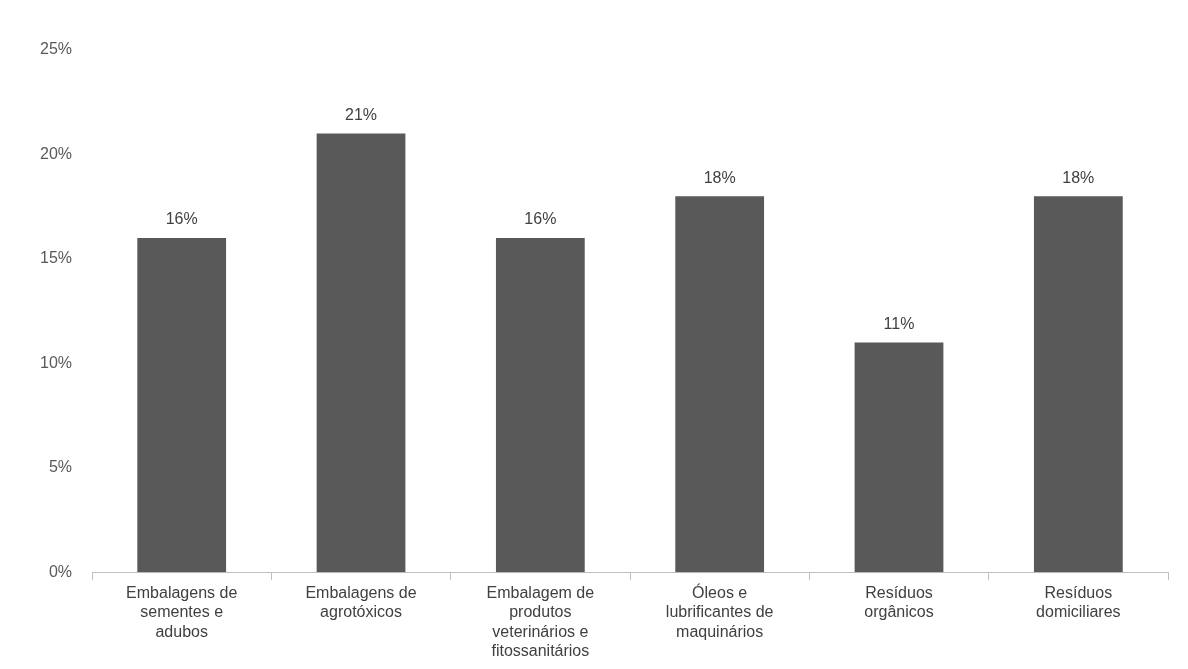  Describe the element at coordinates (56, 49) in the screenshot. I see `y-tick-label: 25%` at that location.